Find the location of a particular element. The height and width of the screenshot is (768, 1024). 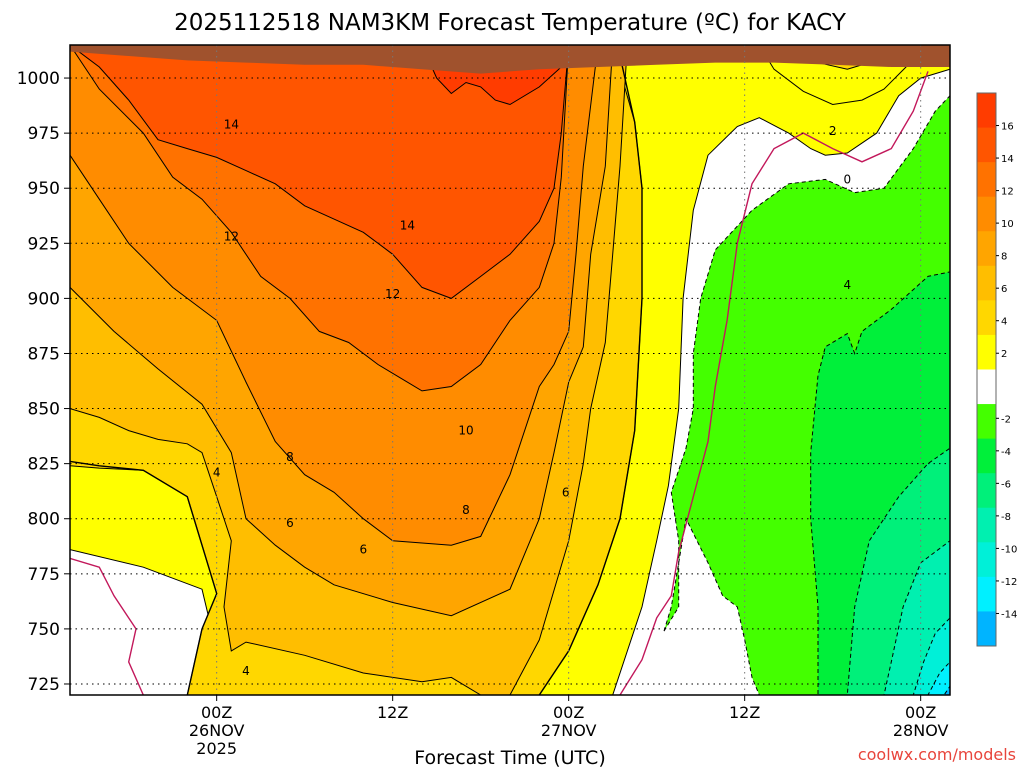

y-tick-label: 725 is located at coordinates (44, 685).